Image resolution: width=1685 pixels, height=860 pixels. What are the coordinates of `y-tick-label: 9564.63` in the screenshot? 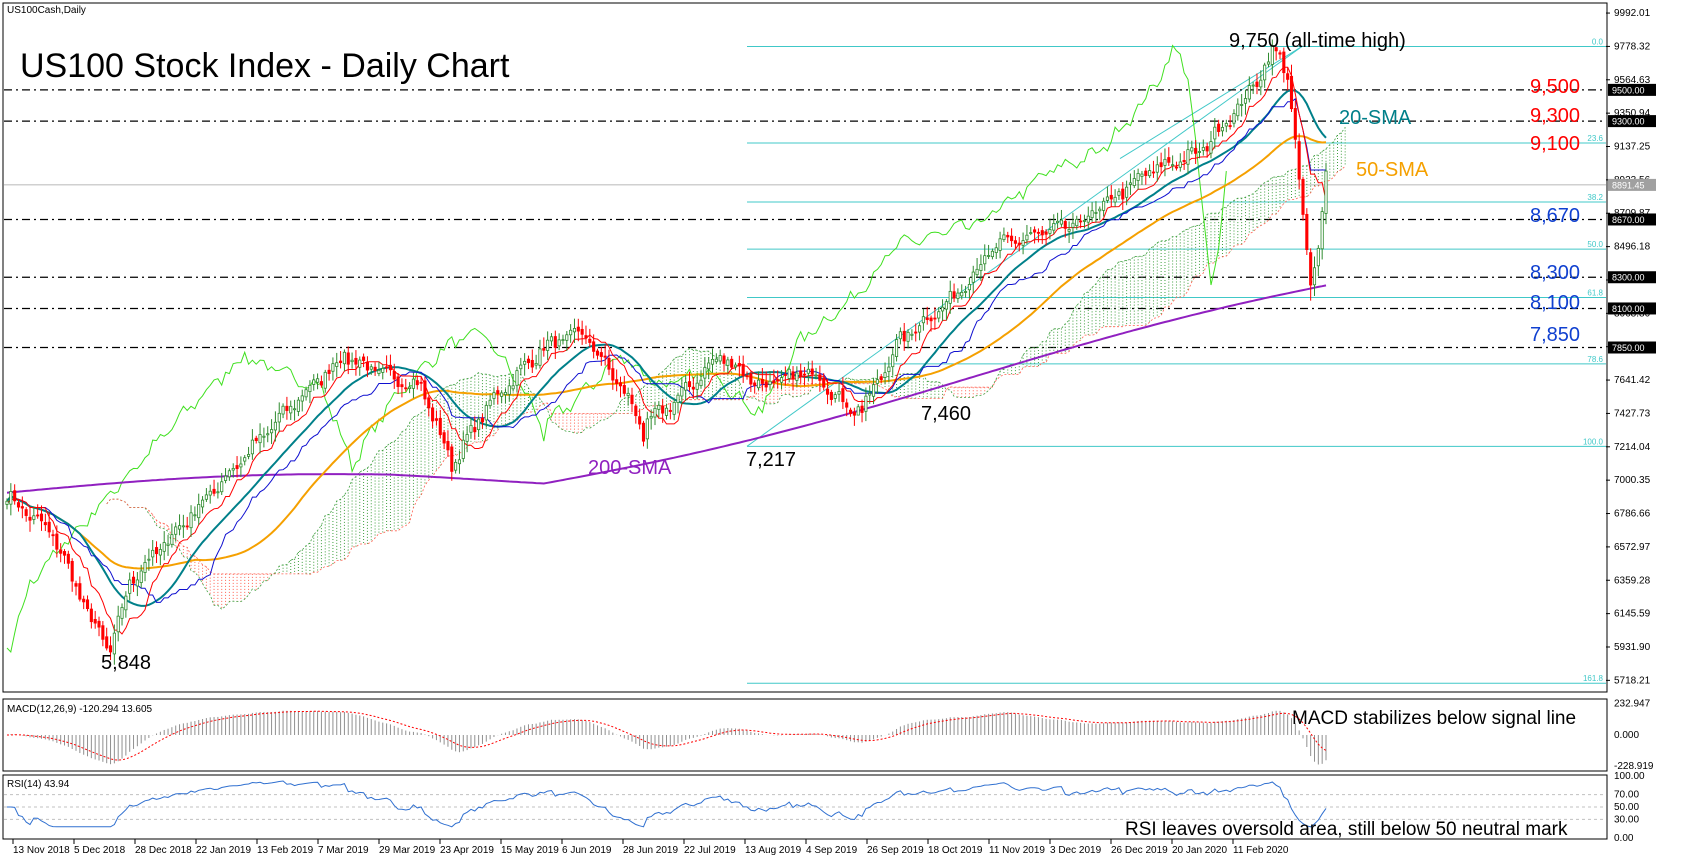 It's located at (1632, 80).